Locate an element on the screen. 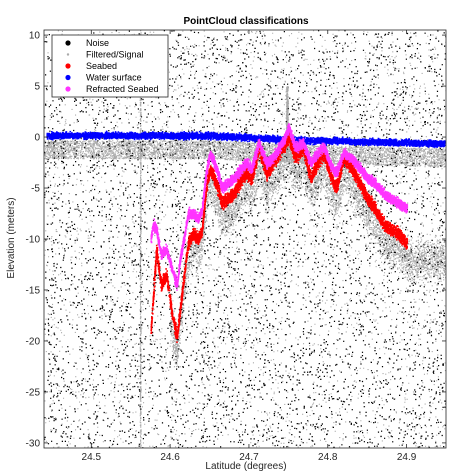 Image resolution: width=474 pixels, height=476 pixels. y-tick-label: -20 is located at coordinates (33, 341).